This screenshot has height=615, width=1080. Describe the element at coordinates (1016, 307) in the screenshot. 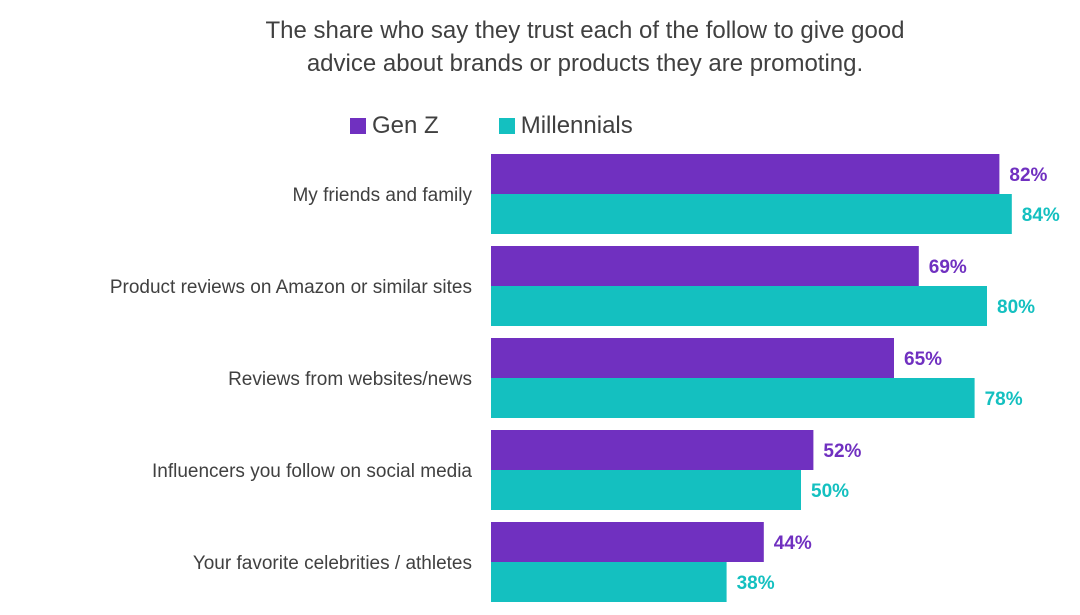

I see `value-label-millennials: 80%` at that location.